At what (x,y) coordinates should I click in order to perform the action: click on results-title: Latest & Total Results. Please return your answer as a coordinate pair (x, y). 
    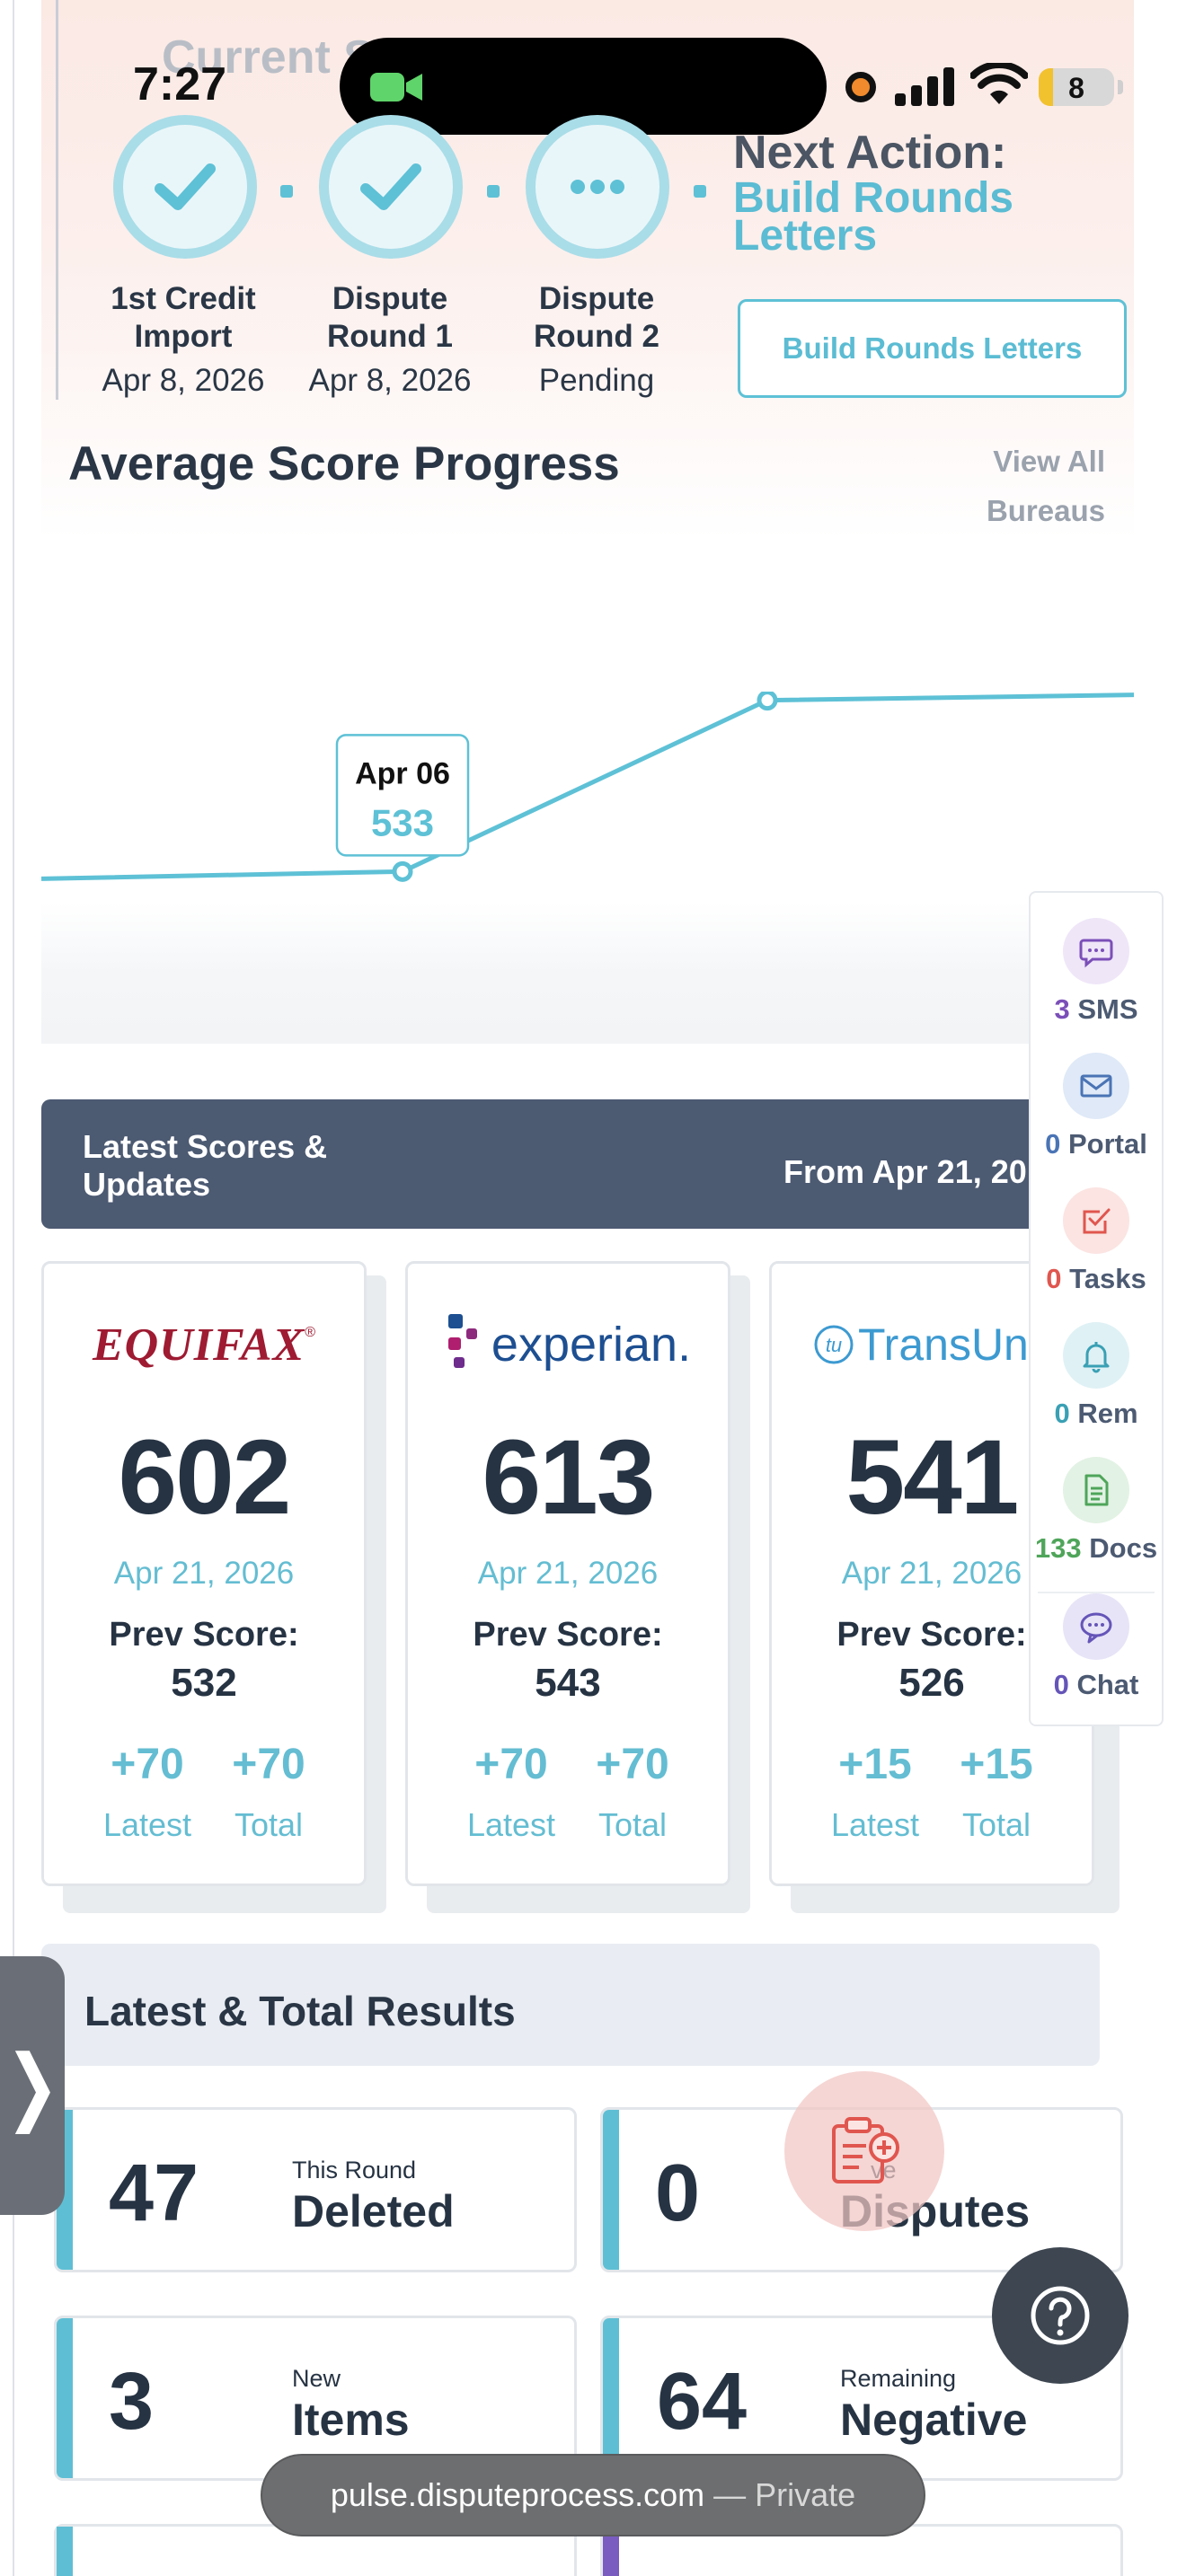
    Looking at the image, I should click on (300, 2011).